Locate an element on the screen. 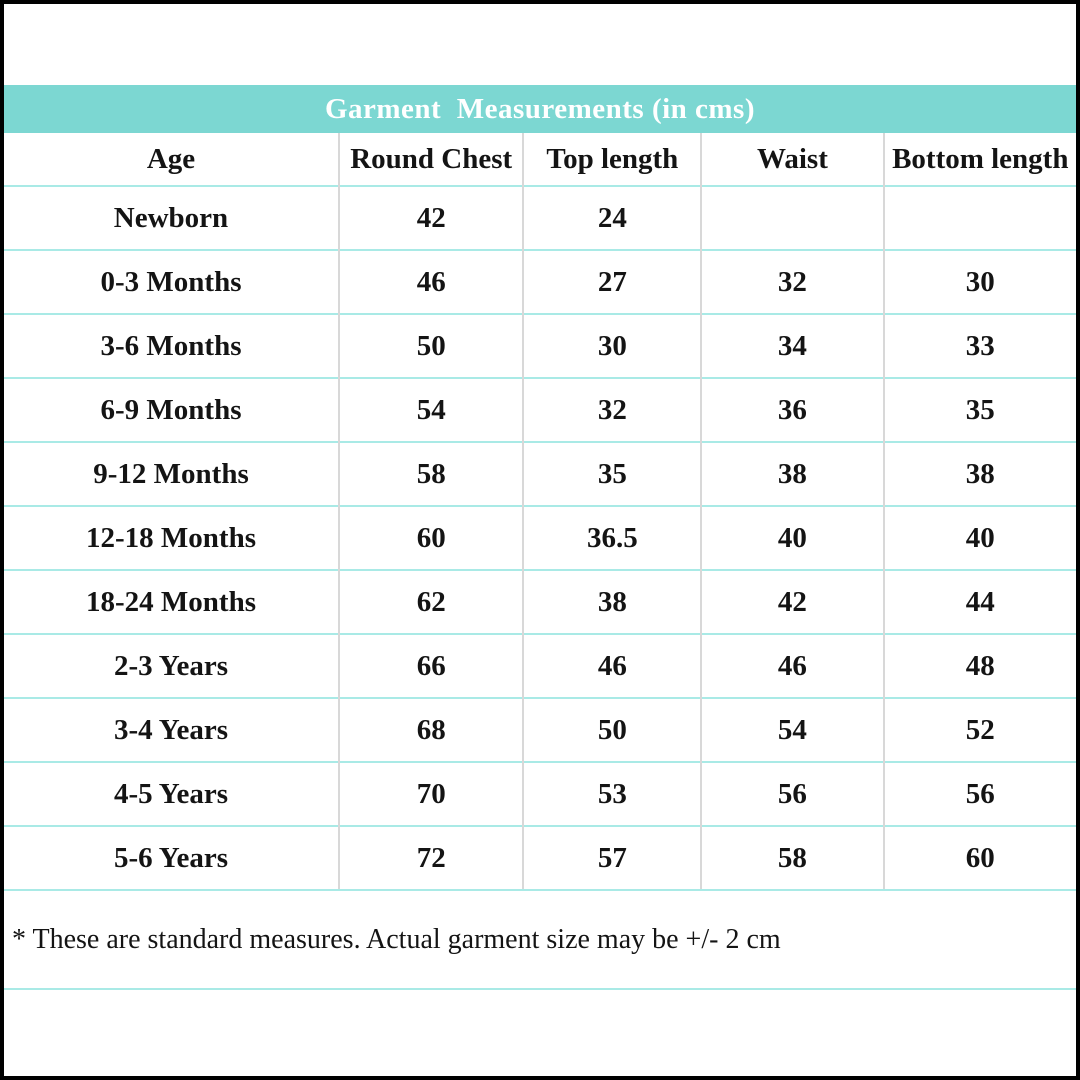 The width and height of the screenshot is (1080, 1080). value-cell: 68 is located at coordinates (430, 729).